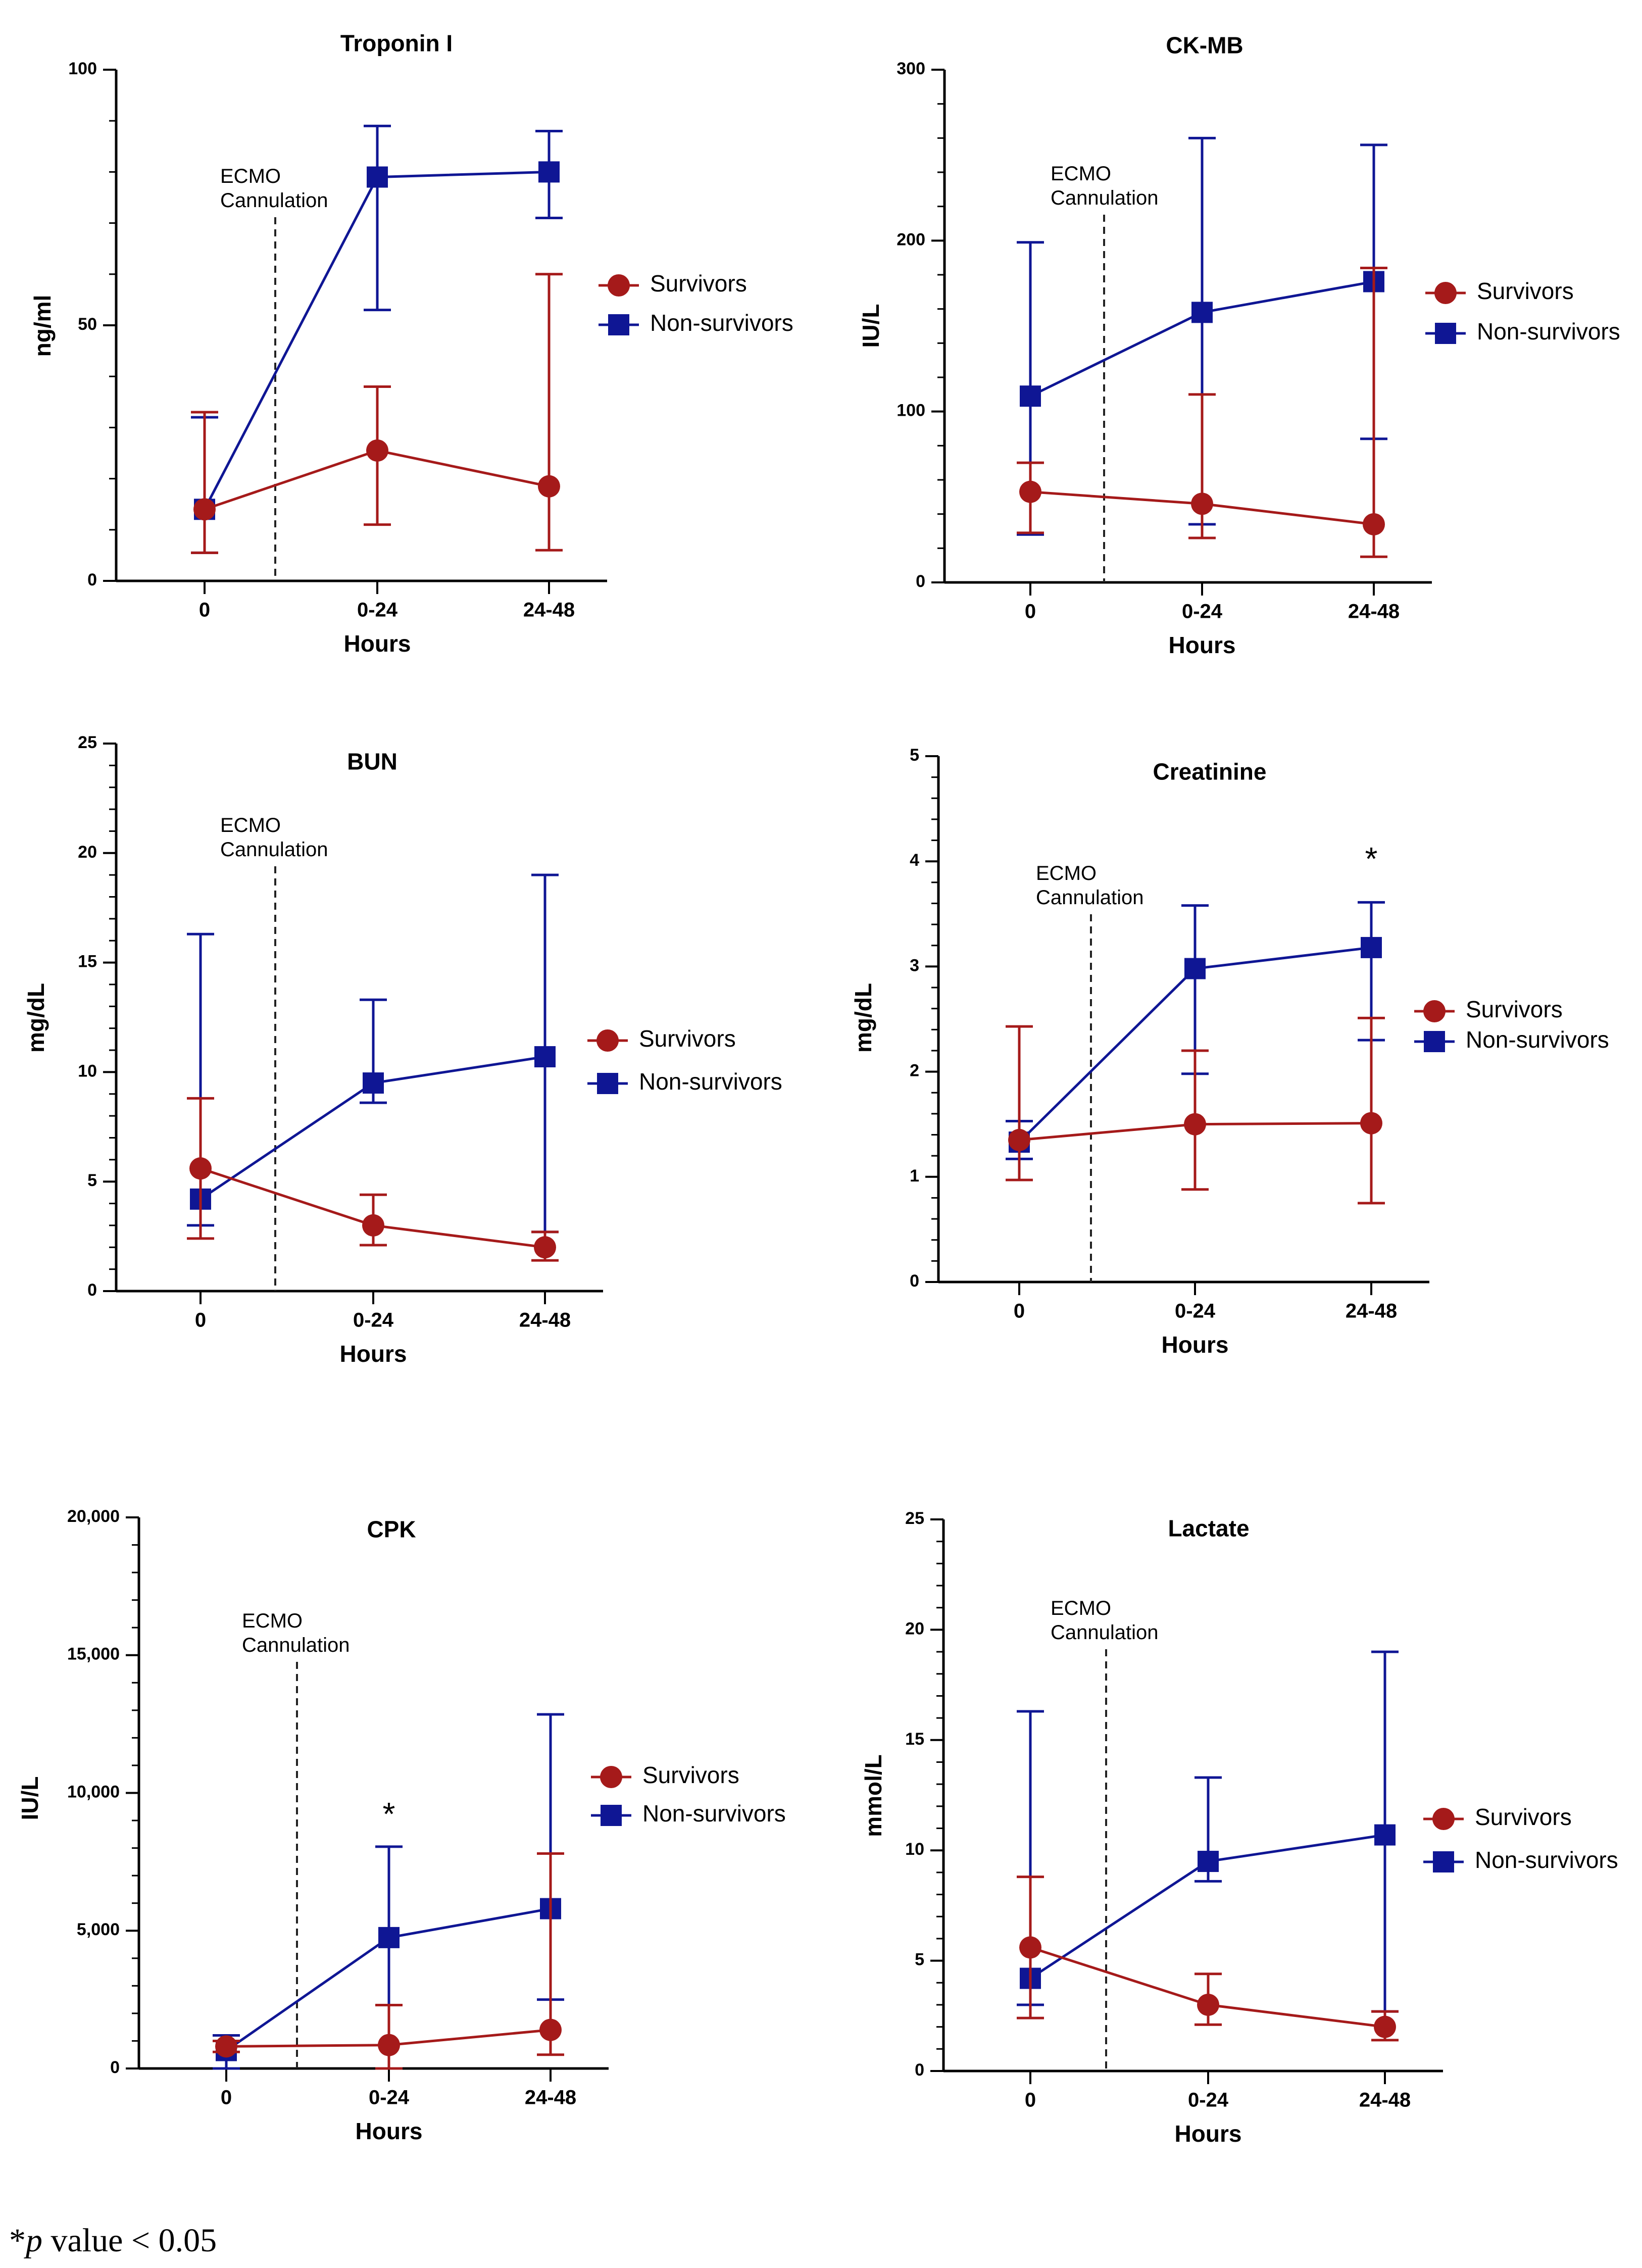  Describe the element at coordinates (391, 1529) in the screenshot. I see `chart-title: CPK` at that location.